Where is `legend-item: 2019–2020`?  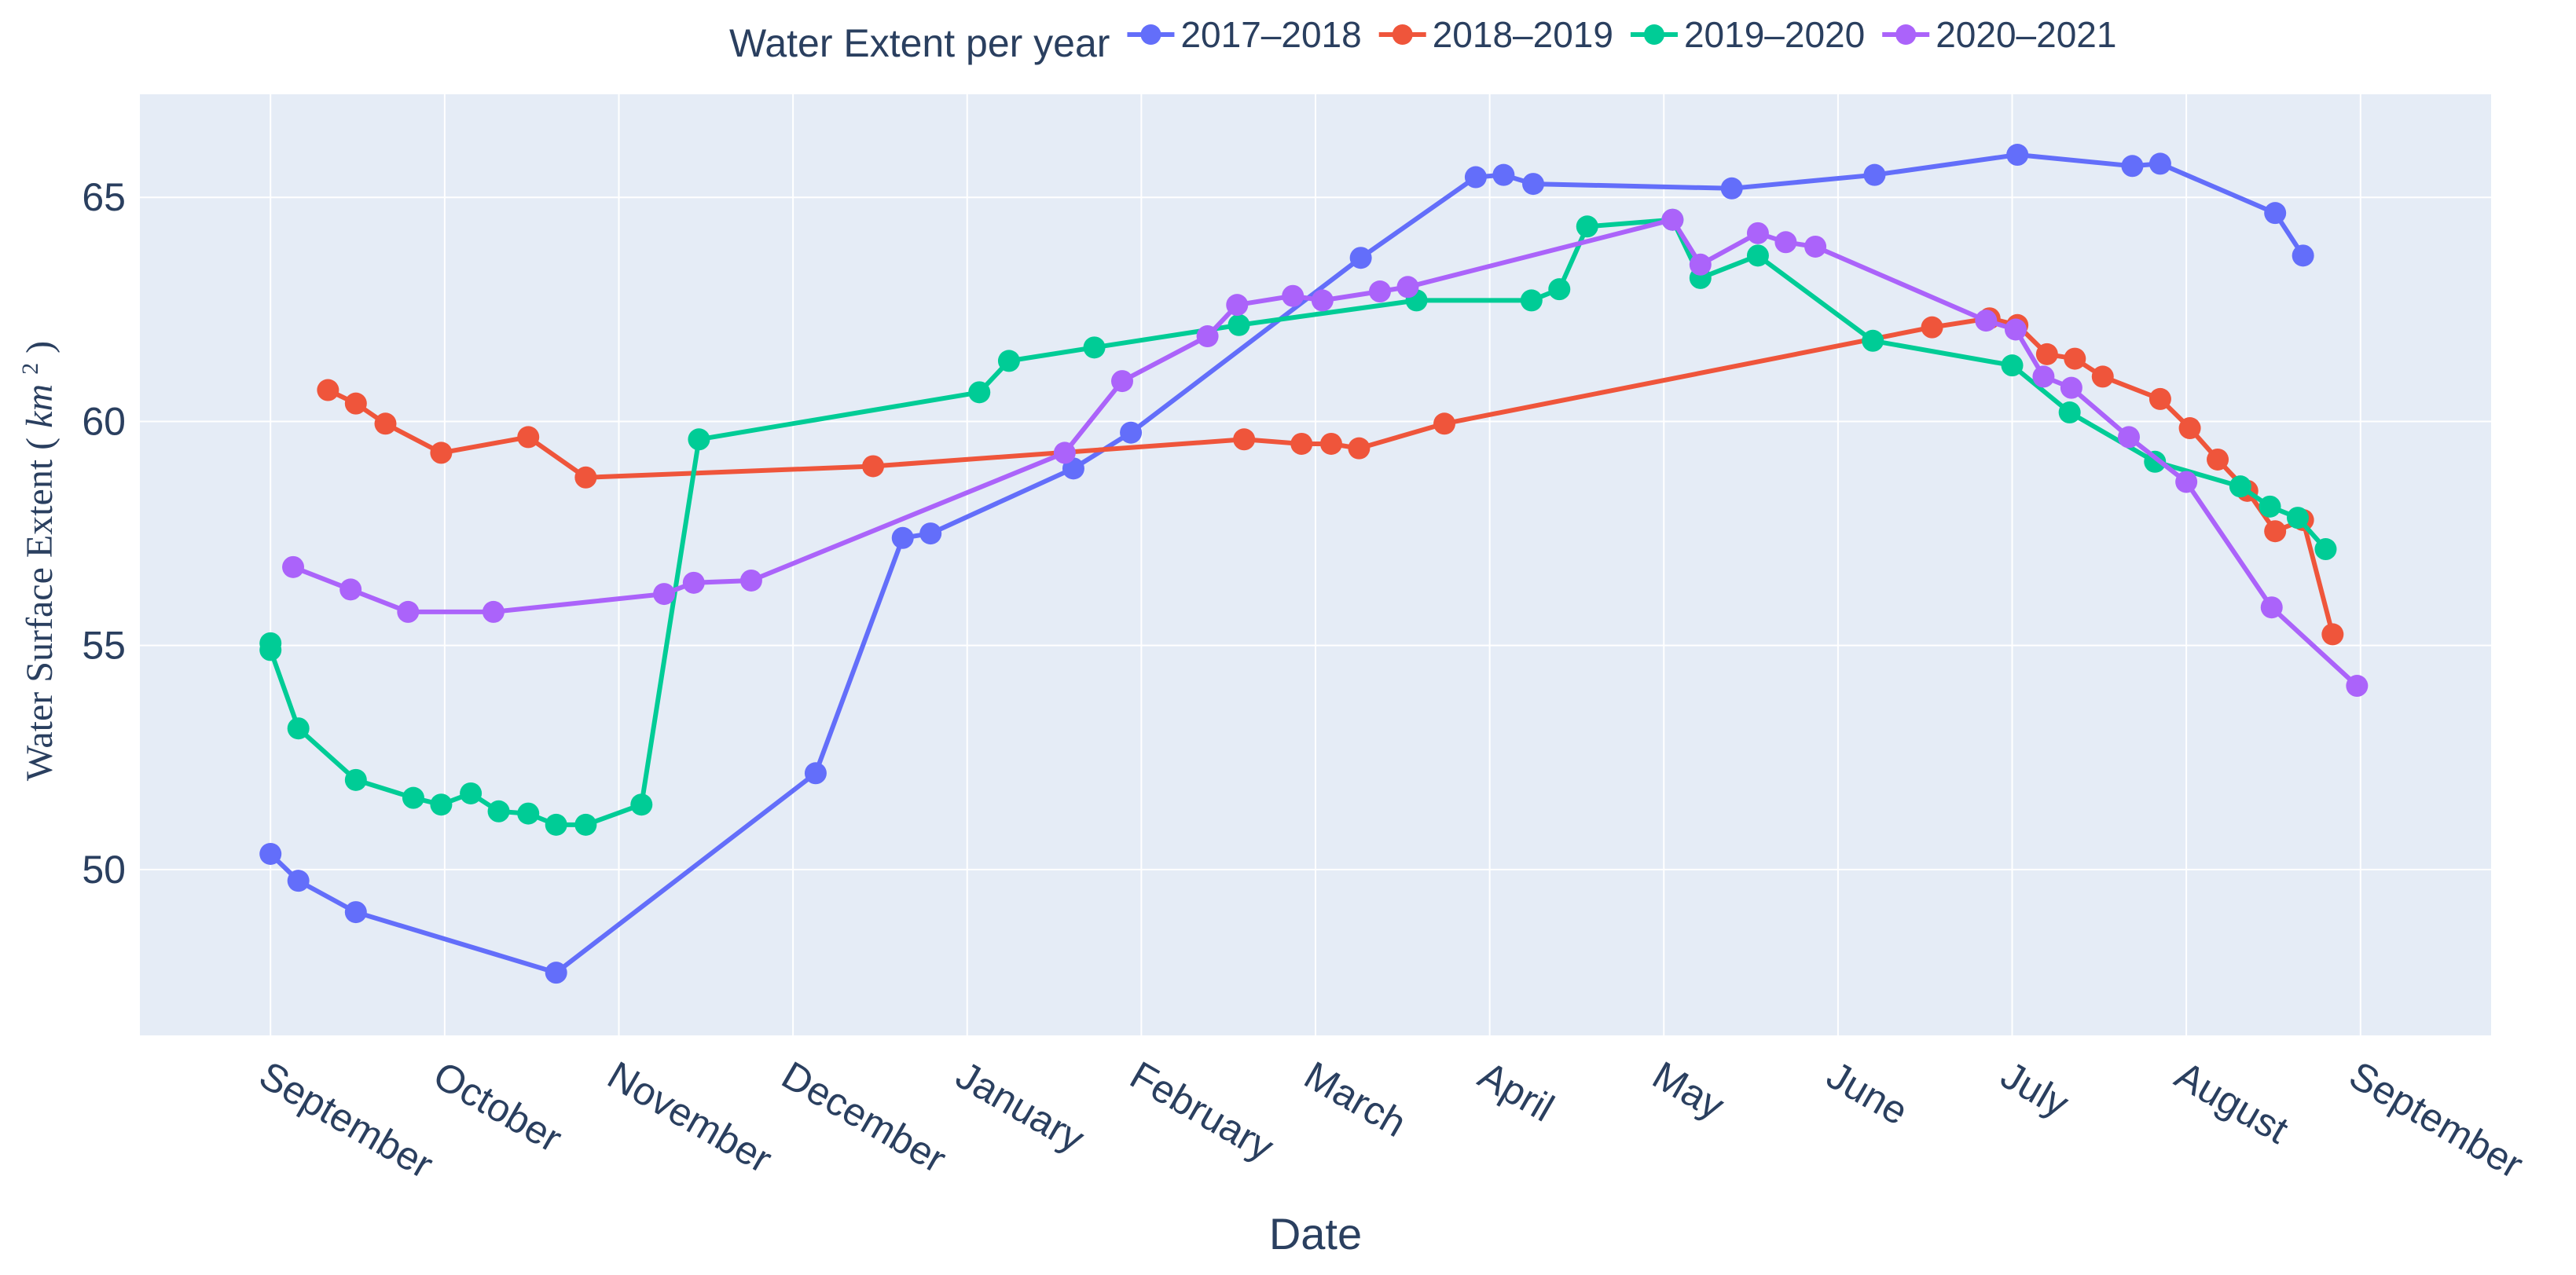
legend-item: 2019–2020 is located at coordinates (1747, 34).